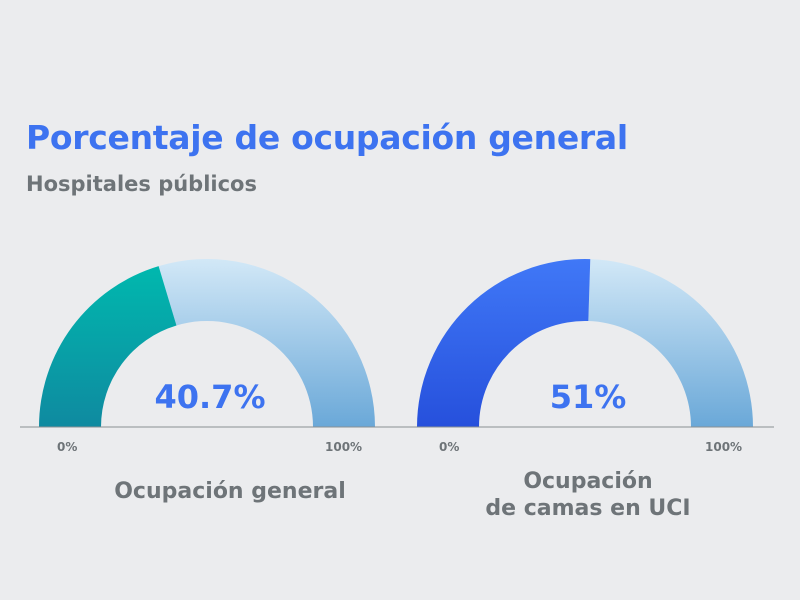 The image size is (800, 600). What do you see at coordinates (588, 481) in the screenshot?
I see `gauge-caption-line: Ocupación` at bounding box center [588, 481].